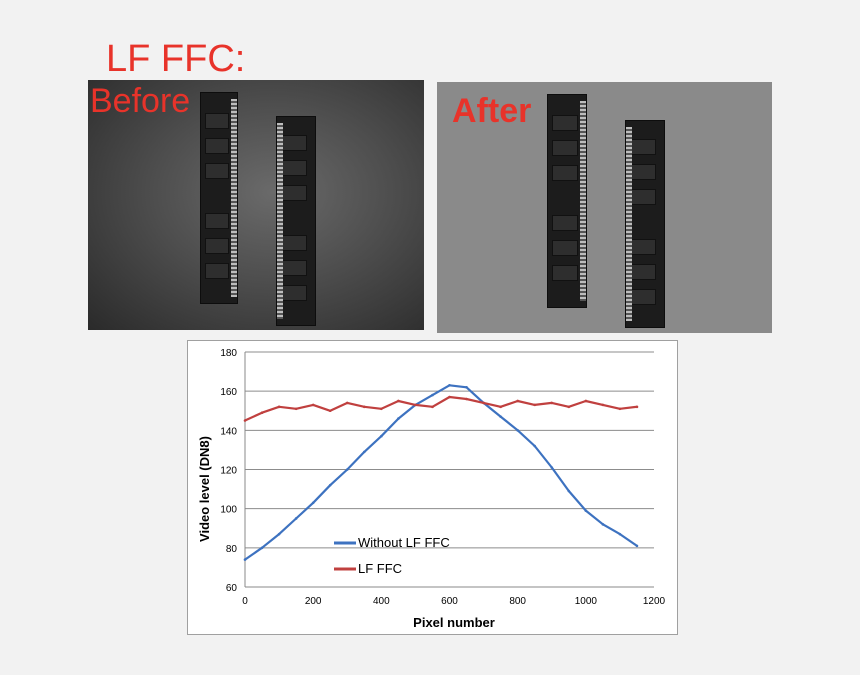  What do you see at coordinates (232, 549) in the screenshot?
I see `y-tick-label: 80` at bounding box center [232, 549].